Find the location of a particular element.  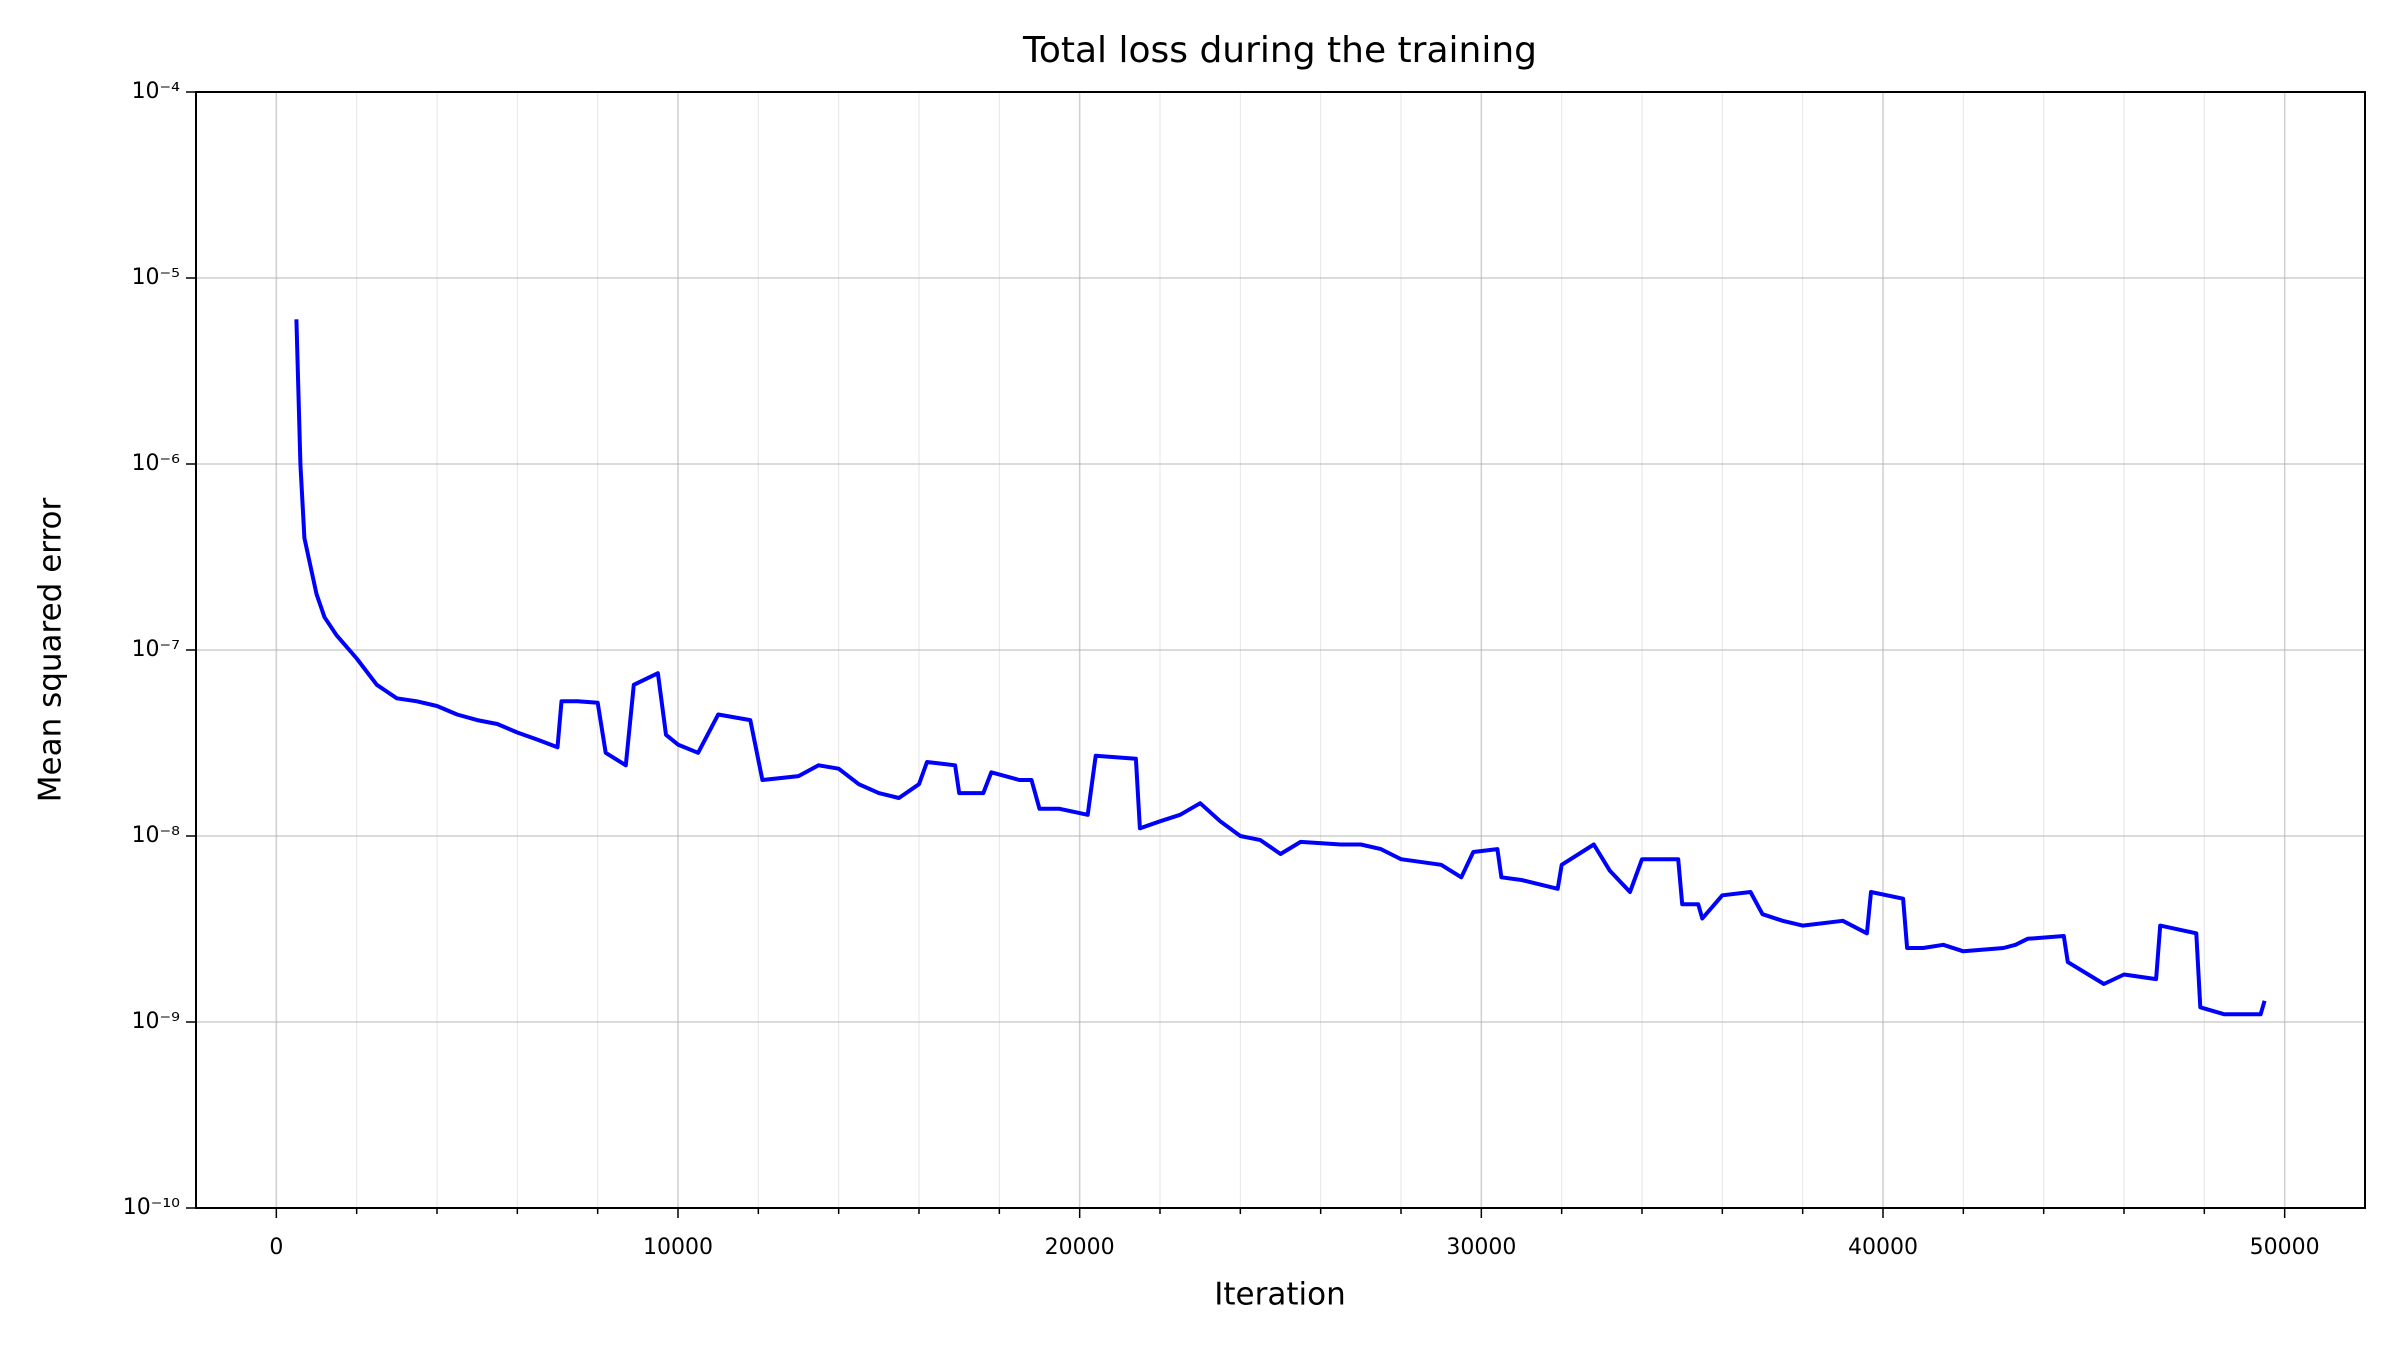

x-tick-label: 10000 is located at coordinates (678, 1247).